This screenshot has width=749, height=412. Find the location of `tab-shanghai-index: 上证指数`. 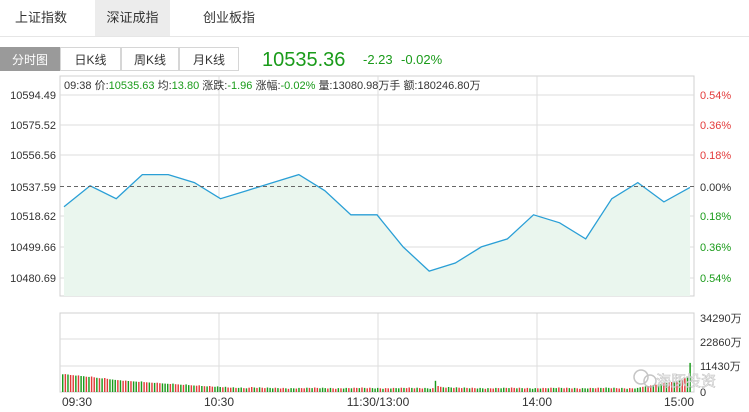

tab-shanghai-index: 上证指数 is located at coordinates (40, 17).